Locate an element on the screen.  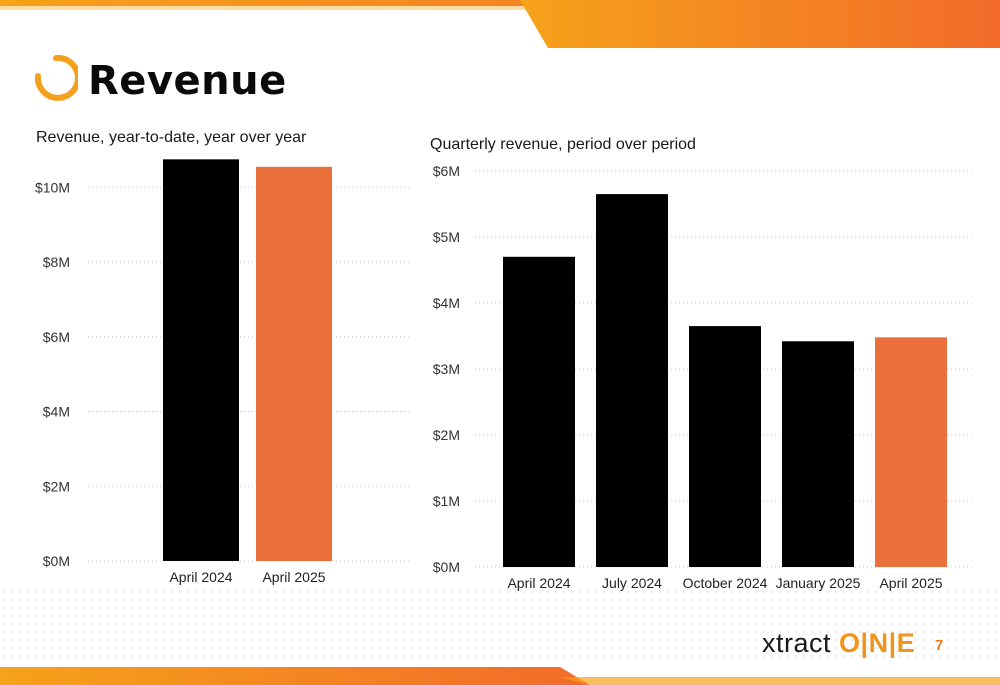
ytd-x-tick-label: April 2025 is located at coordinates (293, 577).